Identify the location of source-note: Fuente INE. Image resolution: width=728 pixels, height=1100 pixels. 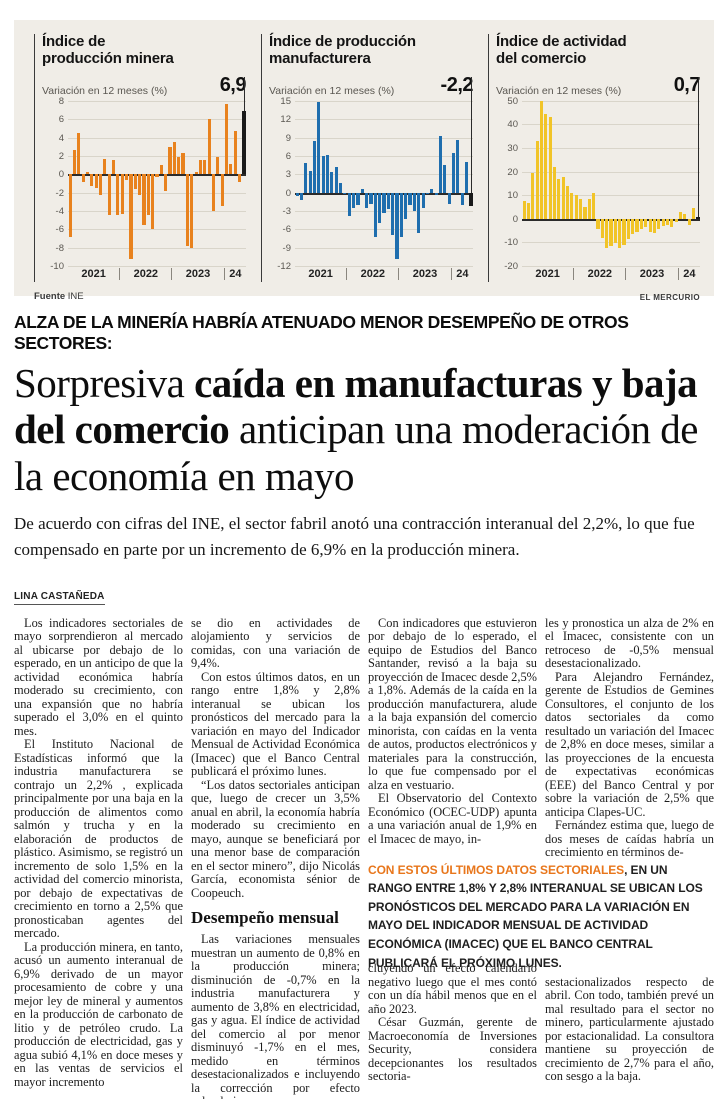
(59, 296).